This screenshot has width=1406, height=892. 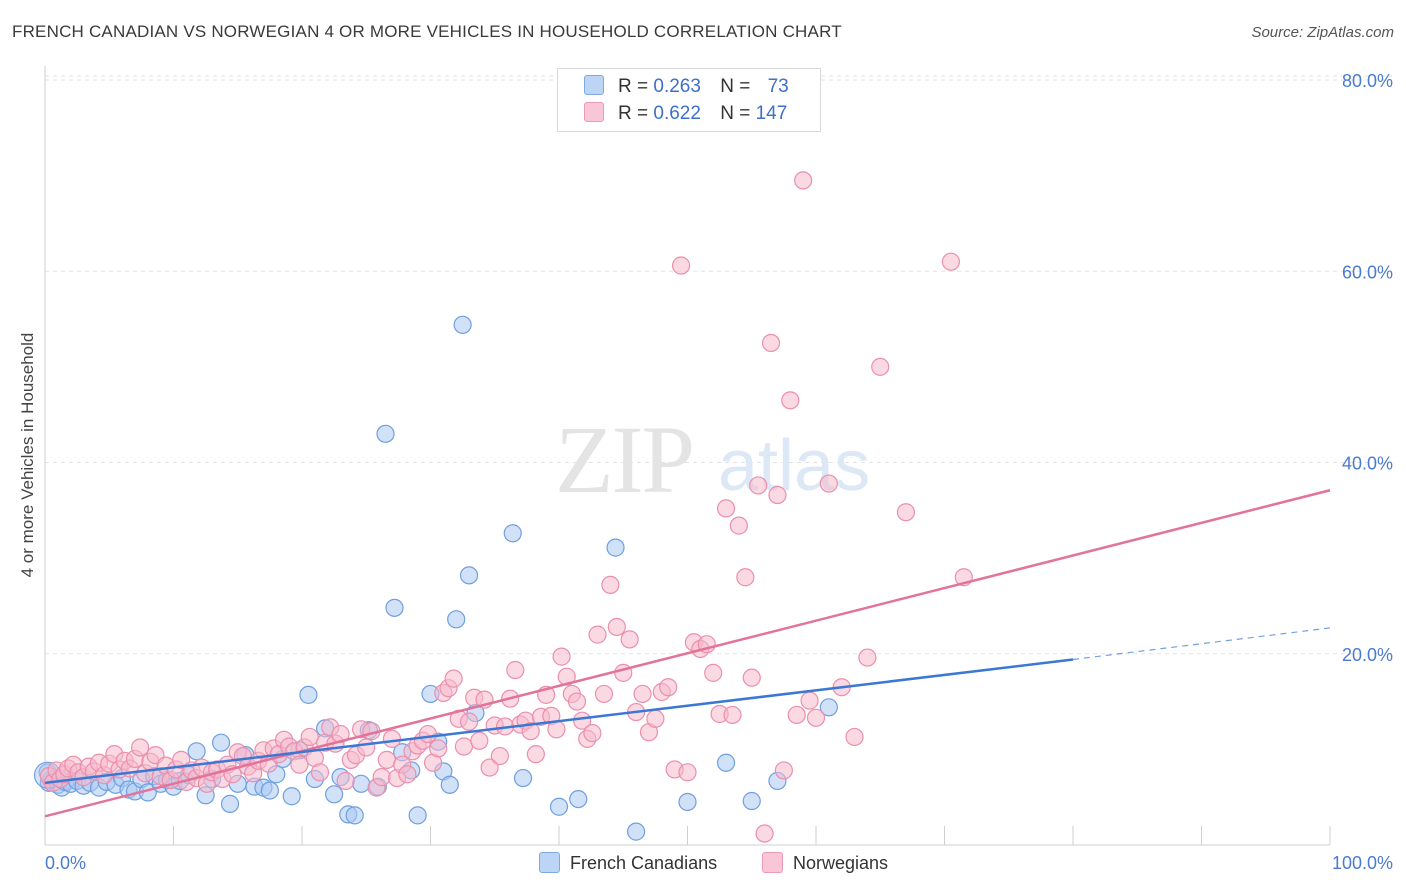 What do you see at coordinates (778, 86) in the screenshot?
I see `legend-n-value: 73` at bounding box center [778, 86].